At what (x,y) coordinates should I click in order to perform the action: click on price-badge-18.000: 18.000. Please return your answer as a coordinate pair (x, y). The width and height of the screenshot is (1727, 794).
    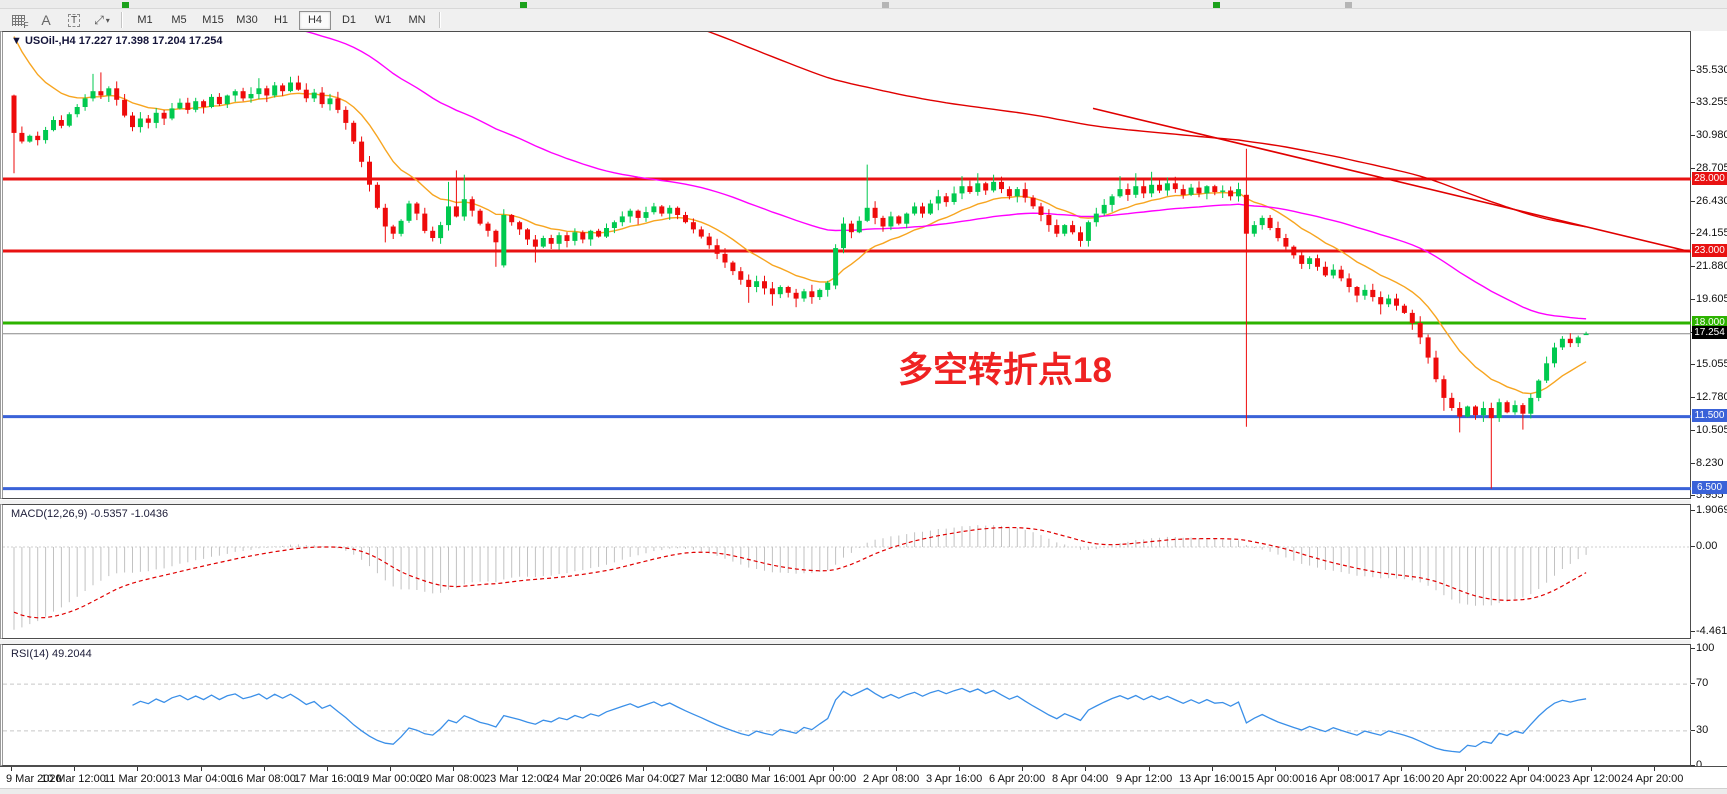
    Looking at the image, I should click on (1709, 322).